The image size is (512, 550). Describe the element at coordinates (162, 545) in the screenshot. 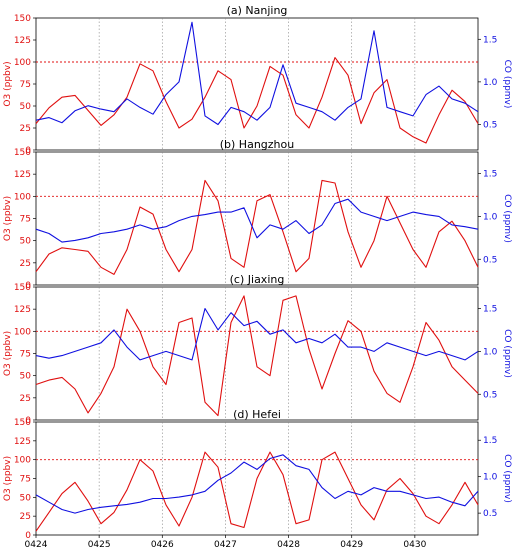

I see `x-tick-label: 0426` at that location.